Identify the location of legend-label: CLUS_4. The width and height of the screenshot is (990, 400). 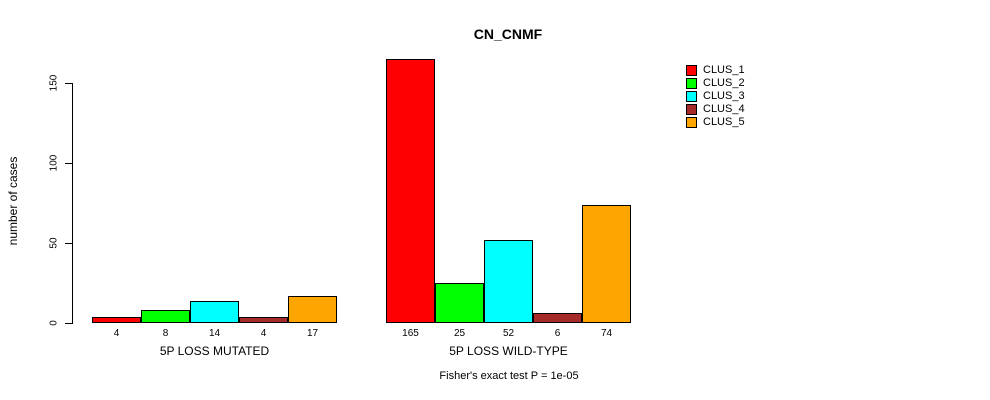
(724, 109).